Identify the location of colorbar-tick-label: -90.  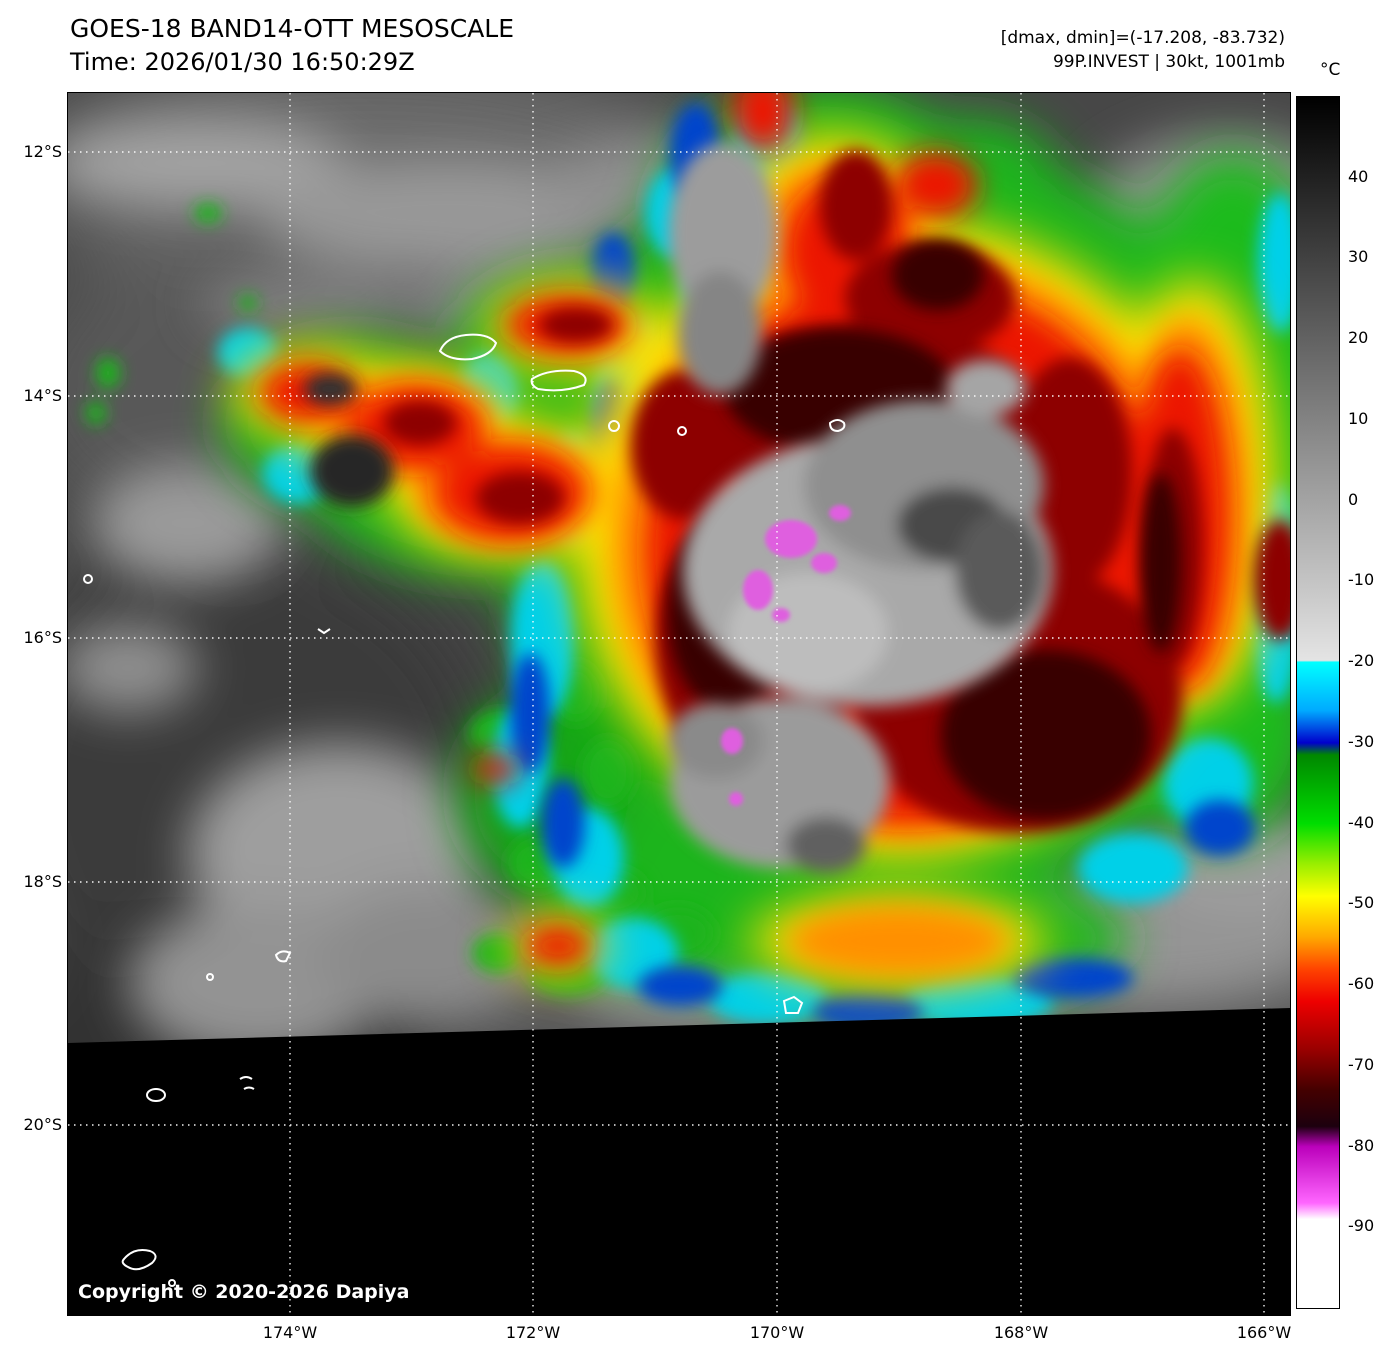
(1361, 1226).